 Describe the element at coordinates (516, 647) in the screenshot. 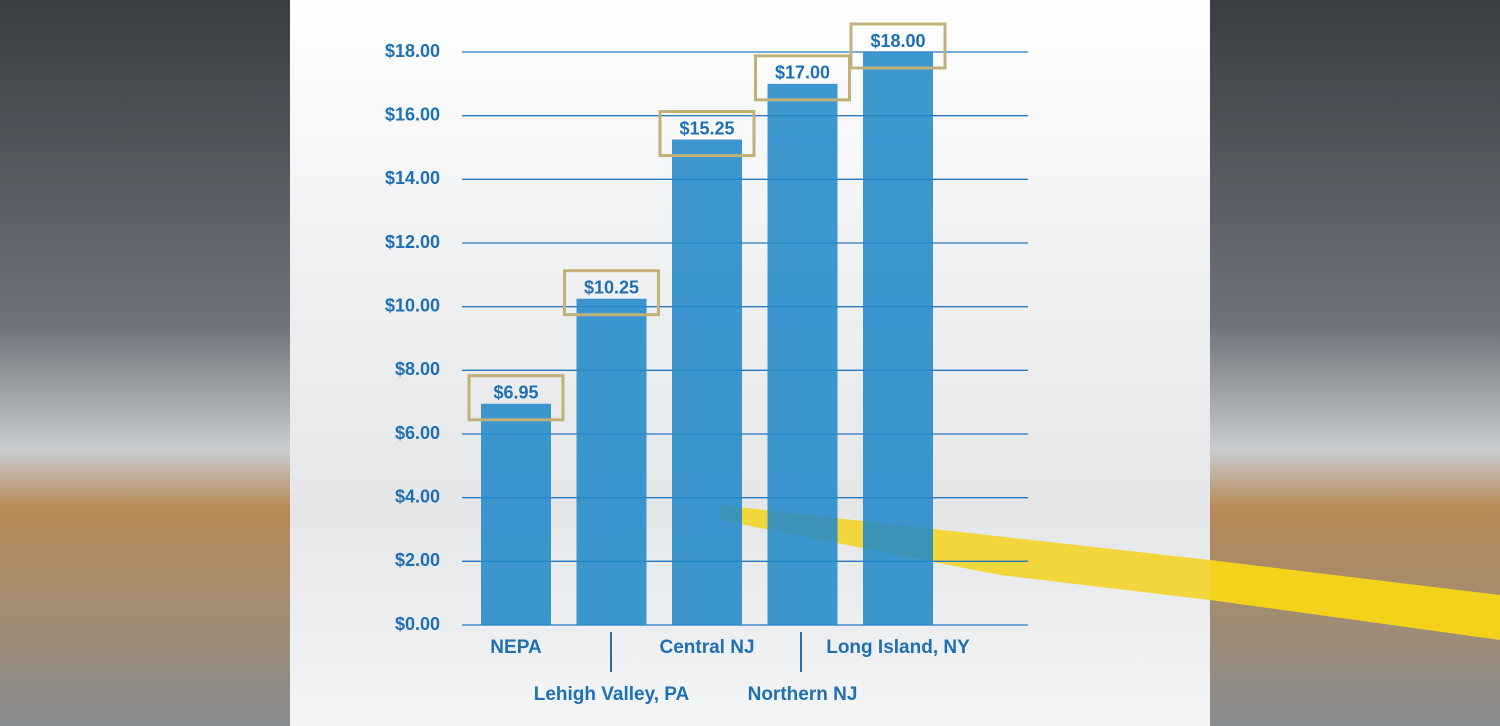

I see `x-tick-label: NEPA` at that location.